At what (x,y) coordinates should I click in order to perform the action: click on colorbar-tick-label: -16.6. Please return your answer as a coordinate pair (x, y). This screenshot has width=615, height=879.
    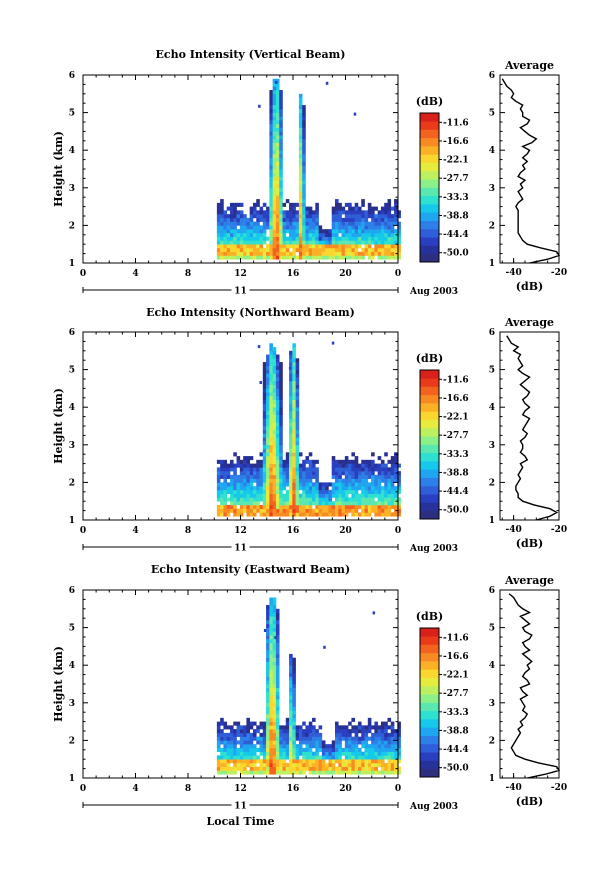
    Looking at the image, I should click on (456, 657).